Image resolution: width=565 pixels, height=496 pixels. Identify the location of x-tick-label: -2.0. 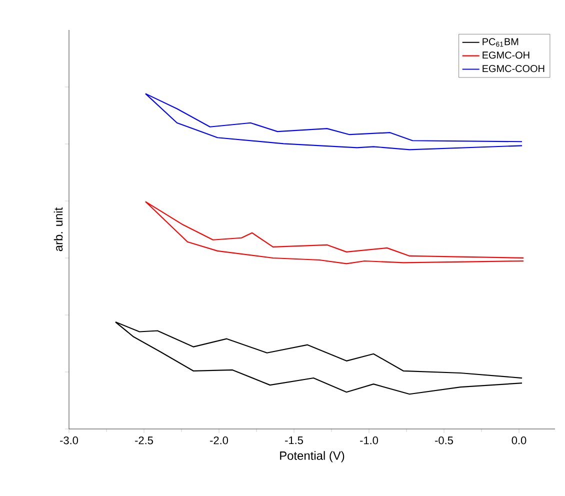
(219, 440).